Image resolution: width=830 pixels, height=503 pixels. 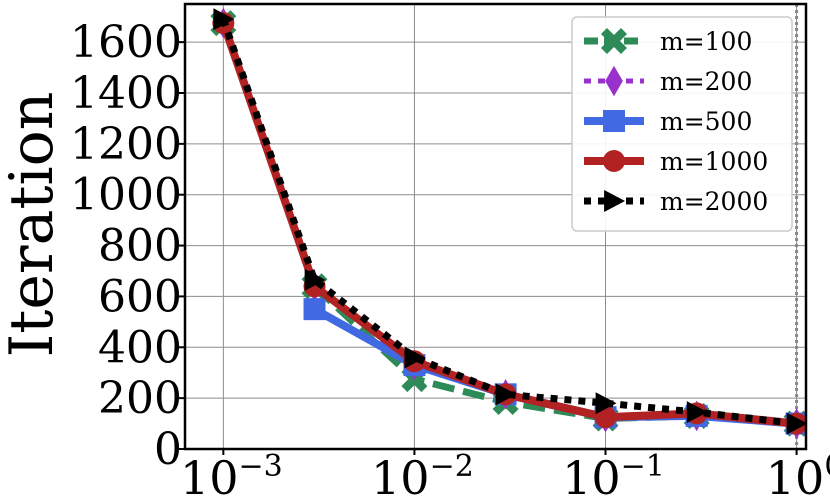 I want to click on legend-label: m=500, so click(x=706, y=121).